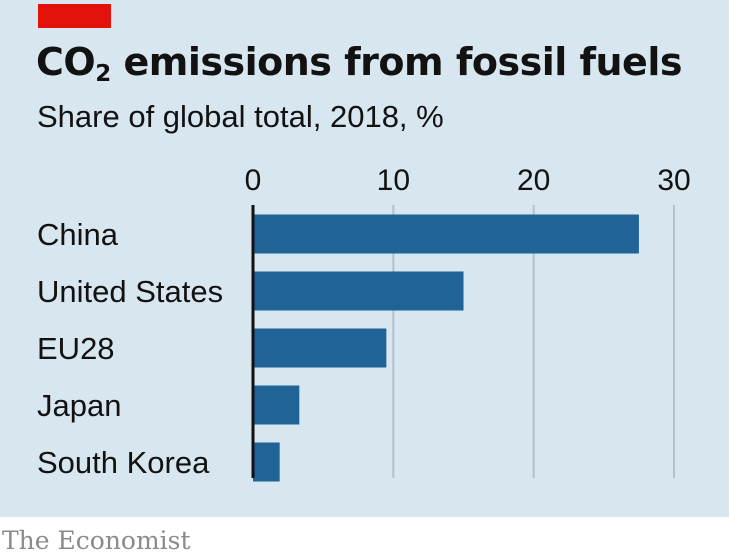  Describe the element at coordinates (130, 291) in the screenshot. I see `category-label-united-states: United States` at that location.